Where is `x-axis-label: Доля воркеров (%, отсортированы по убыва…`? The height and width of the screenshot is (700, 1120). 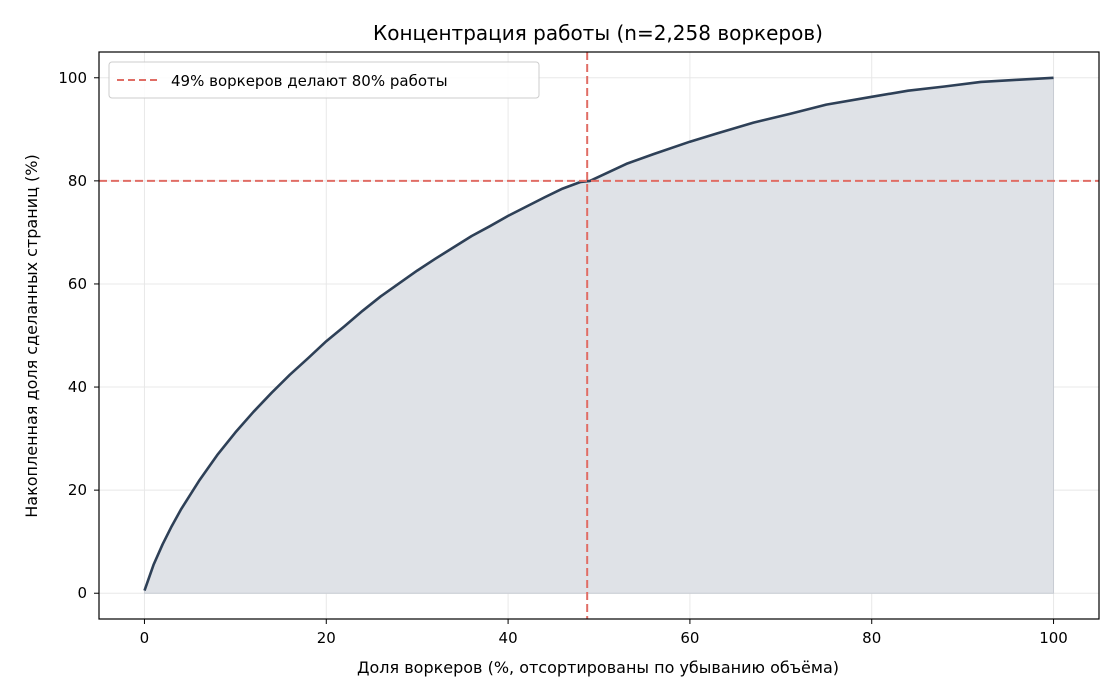
x-axis-label: Доля воркеров (%, отсортированы по убыва… is located at coordinates (598, 667).